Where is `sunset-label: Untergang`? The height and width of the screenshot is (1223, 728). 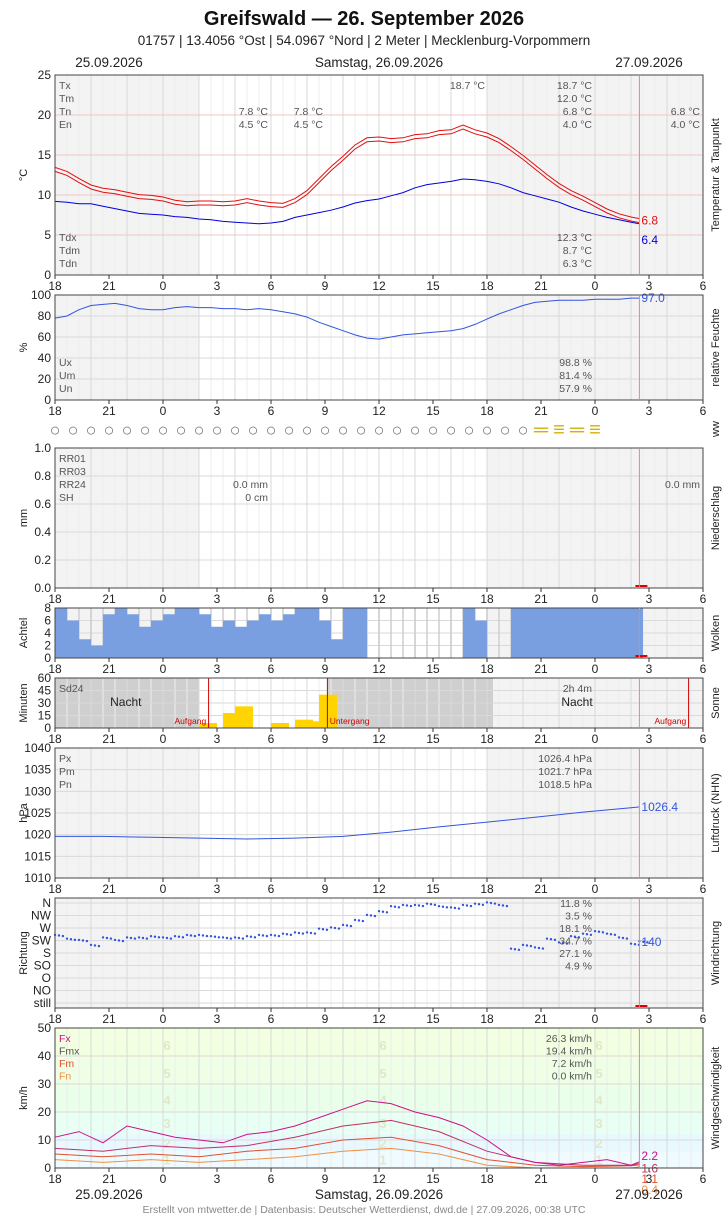 sunset-label: Untergang is located at coordinates (350, 721).